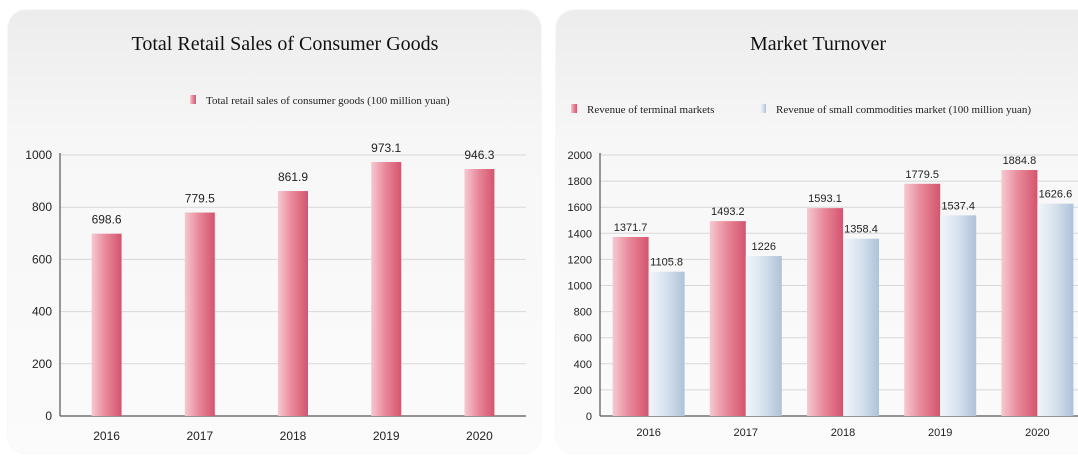 This screenshot has height=457, width=1078. I want to click on y-tick-label: 1200, so click(580, 260).